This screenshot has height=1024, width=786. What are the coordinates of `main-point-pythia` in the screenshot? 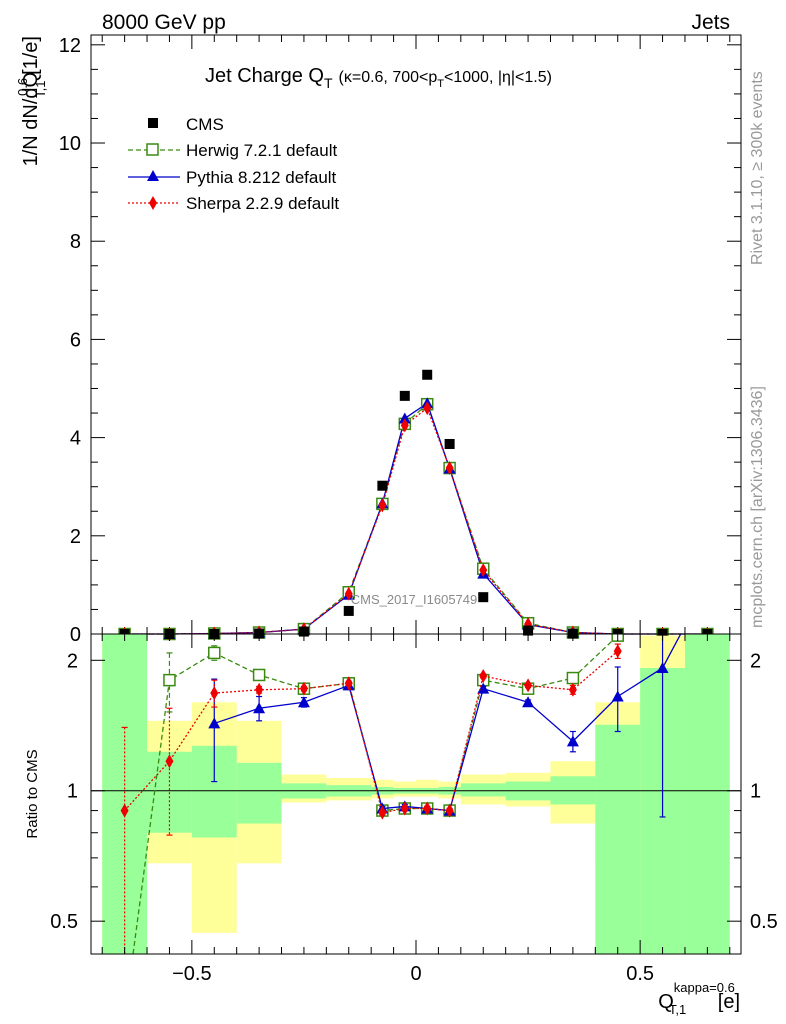 It's located at (404, 418).